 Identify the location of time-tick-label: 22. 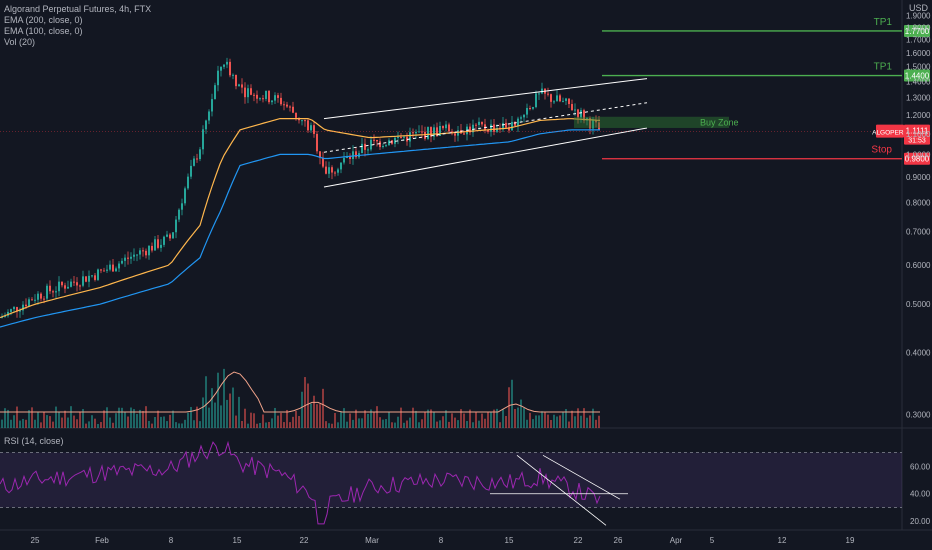
(304, 540).